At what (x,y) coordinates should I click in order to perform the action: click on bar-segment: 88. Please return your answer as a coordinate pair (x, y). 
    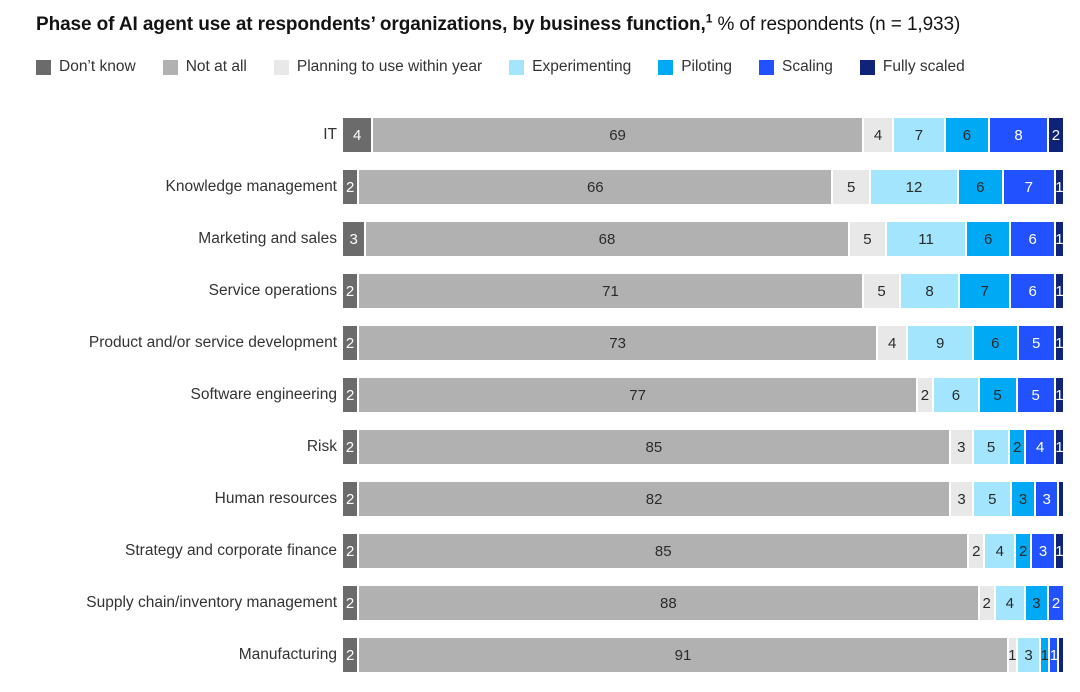
    Looking at the image, I should click on (668, 603).